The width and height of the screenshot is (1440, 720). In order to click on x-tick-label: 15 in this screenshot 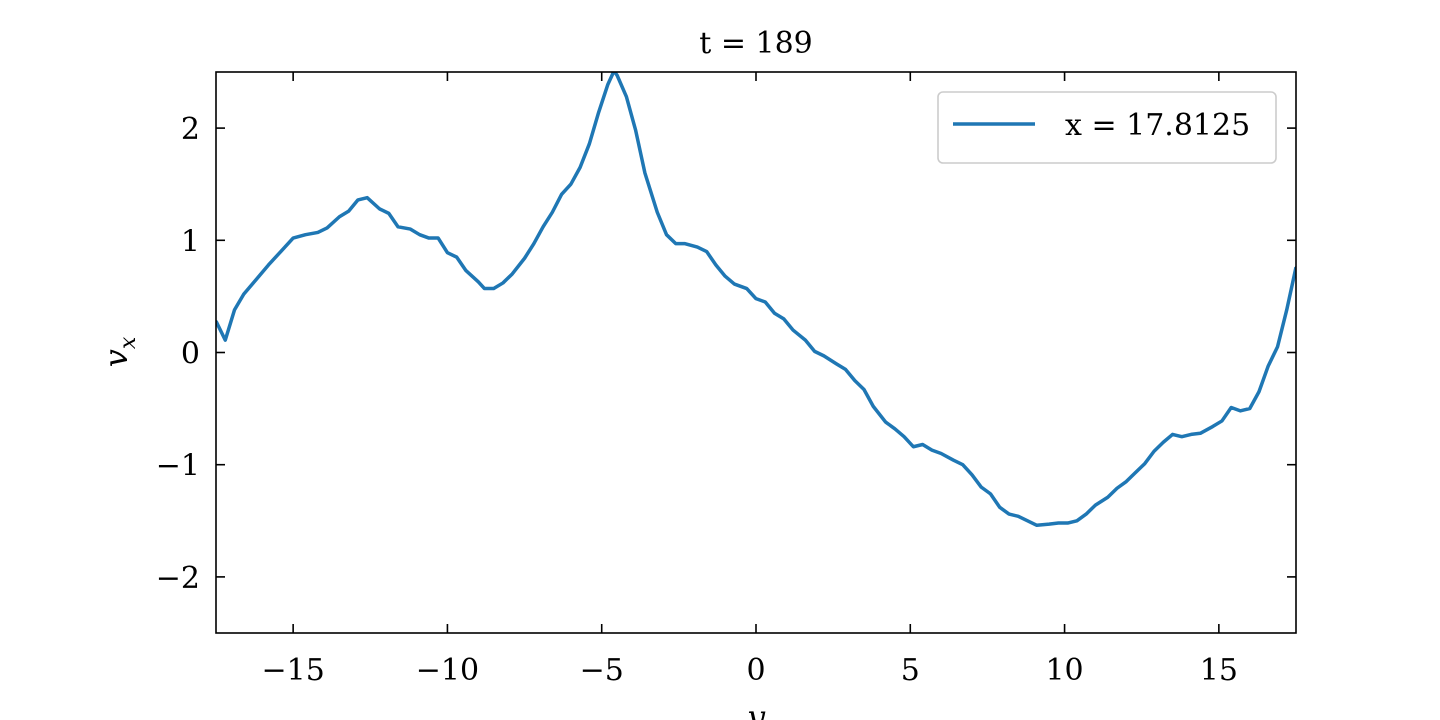, I will do `click(1219, 670)`.